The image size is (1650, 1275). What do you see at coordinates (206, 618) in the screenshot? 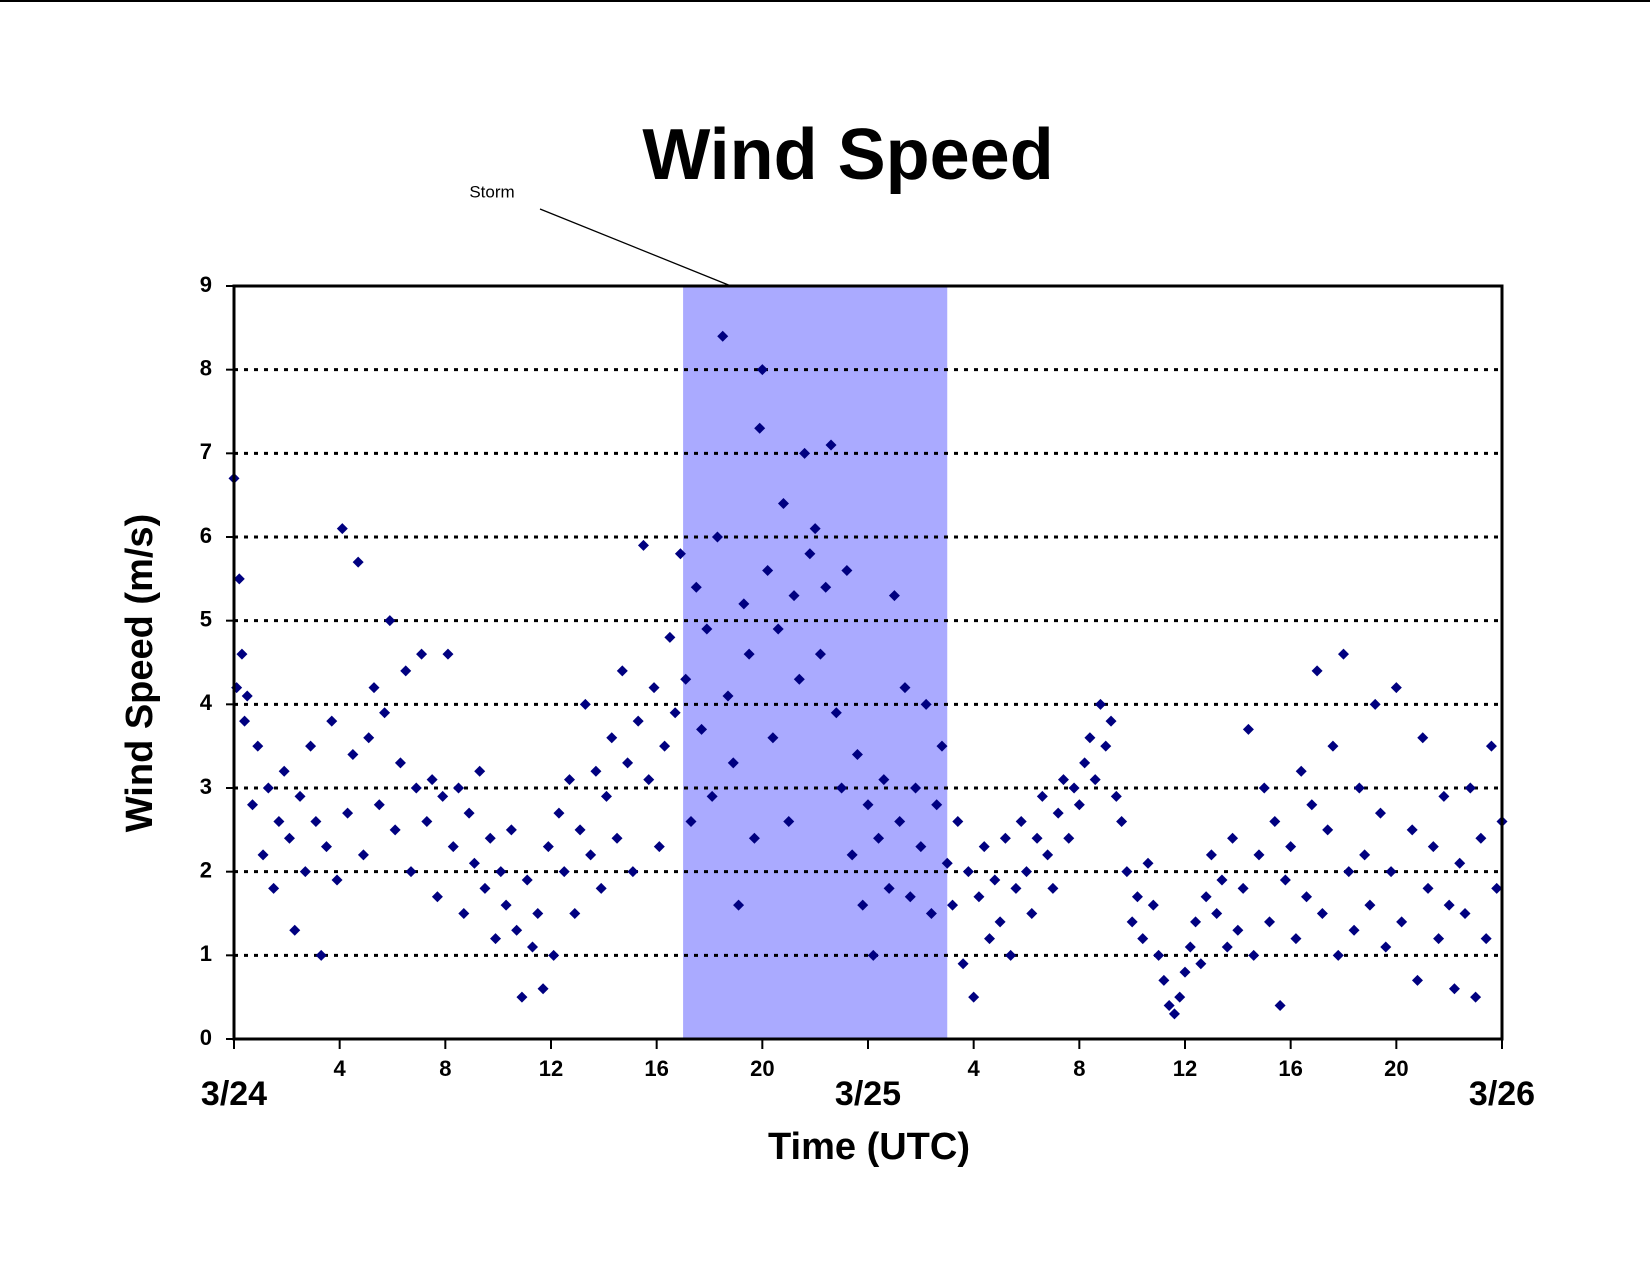
I see `y-tick-label: 5` at bounding box center [206, 618].